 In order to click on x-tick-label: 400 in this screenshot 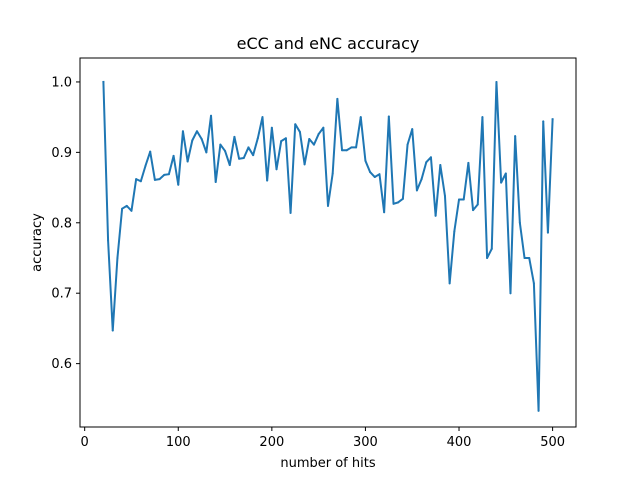, I will do `click(459, 442)`.